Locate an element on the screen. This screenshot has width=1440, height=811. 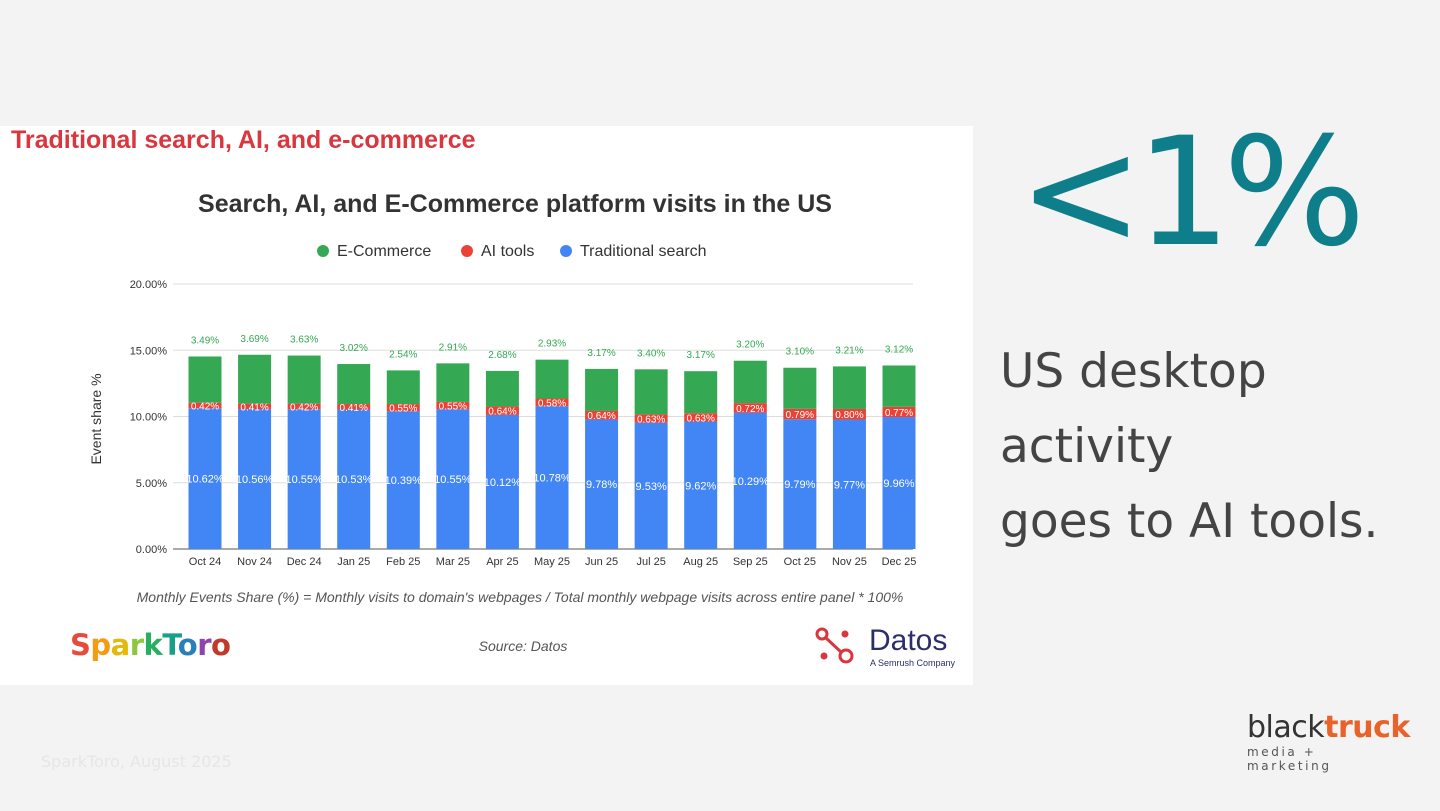
data-label: 3.10% is located at coordinates (800, 352).